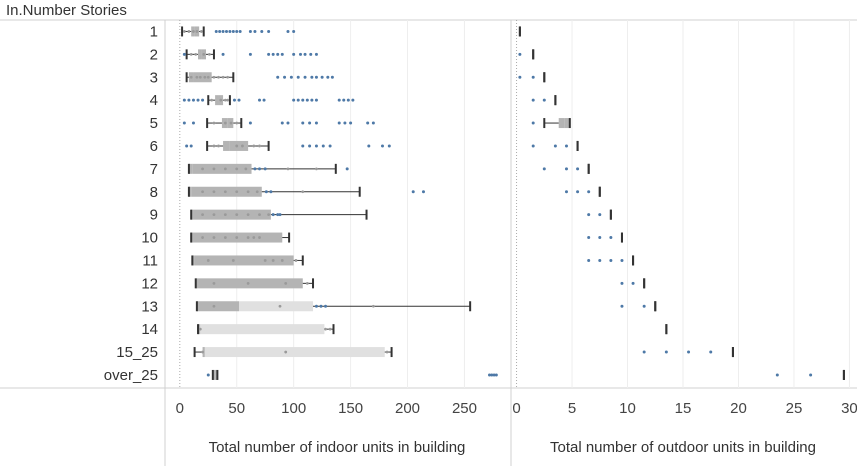 The width and height of the screenshot is (857, 466). I want to click on row-label-5: 5, so click(154, 123).